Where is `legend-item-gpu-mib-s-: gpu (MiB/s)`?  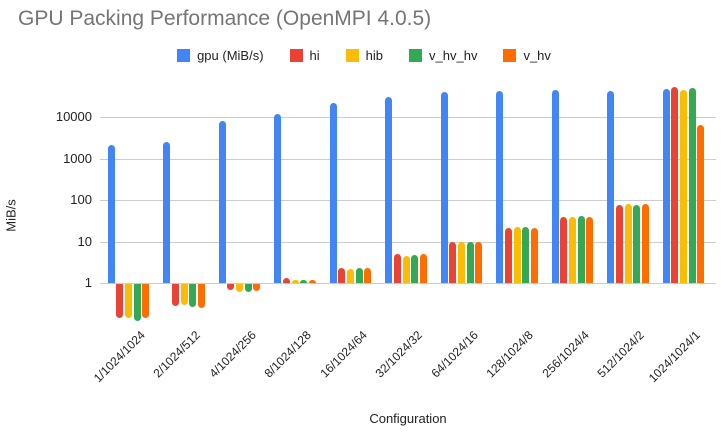
legend-item-gpu-mib-s-: gpu (MiB/s) is located at coordinates (220, 55).